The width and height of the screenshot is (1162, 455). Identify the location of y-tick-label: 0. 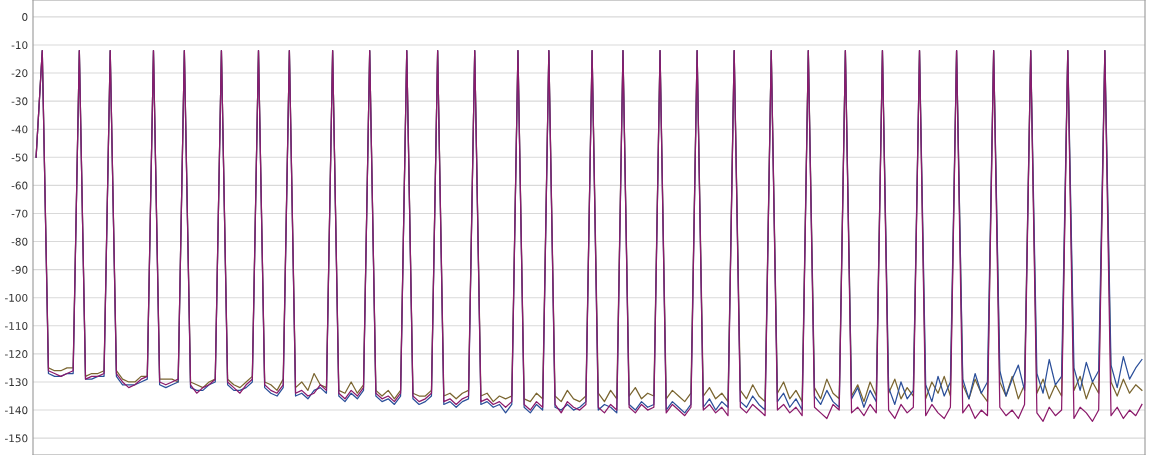
(25, 17).